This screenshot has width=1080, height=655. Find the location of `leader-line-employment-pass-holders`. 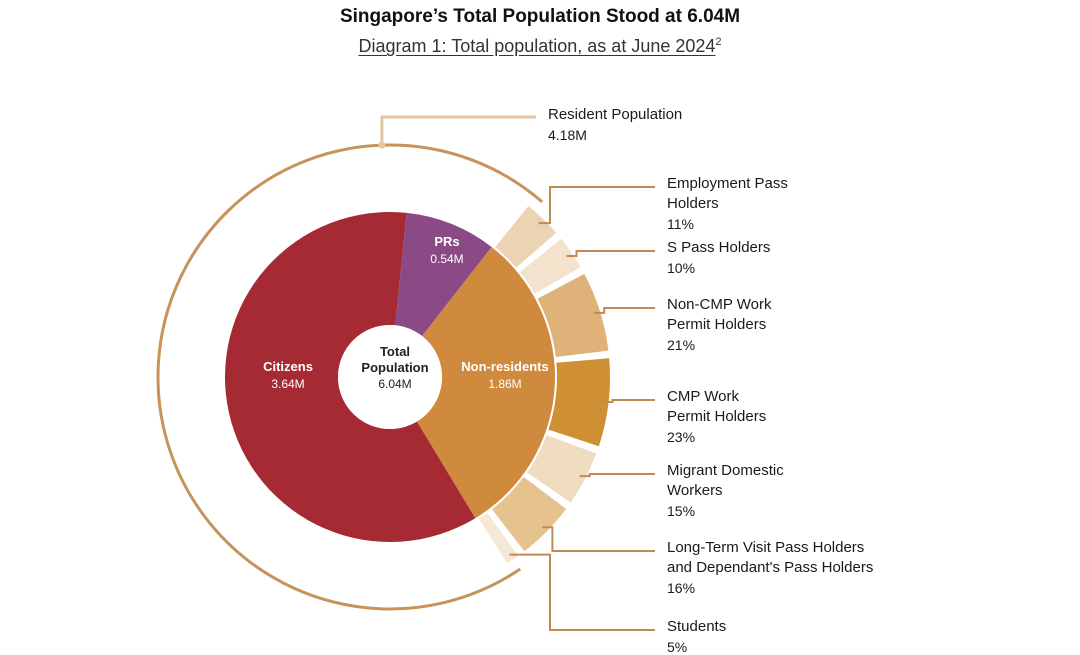

leader-line-employment-pass-holders is located at coordinates (596, 205).